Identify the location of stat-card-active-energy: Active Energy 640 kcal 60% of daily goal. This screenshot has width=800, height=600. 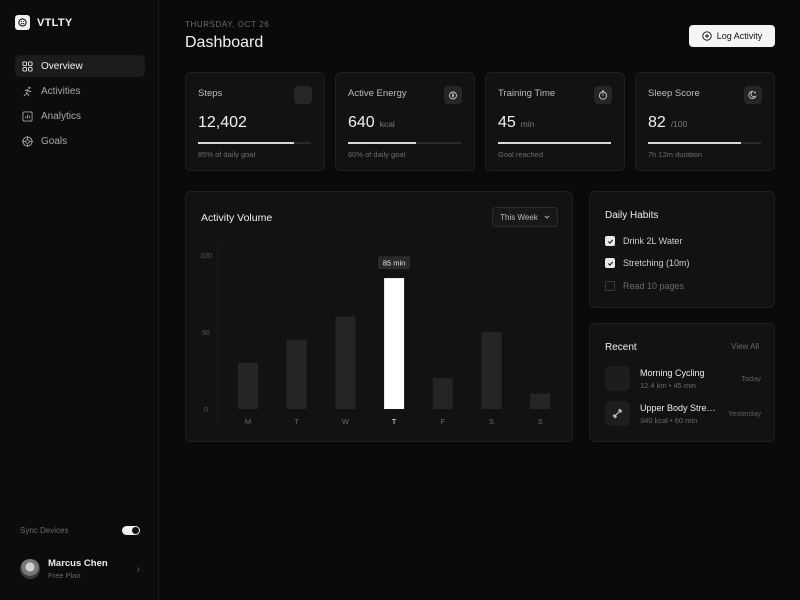
(405, 121).